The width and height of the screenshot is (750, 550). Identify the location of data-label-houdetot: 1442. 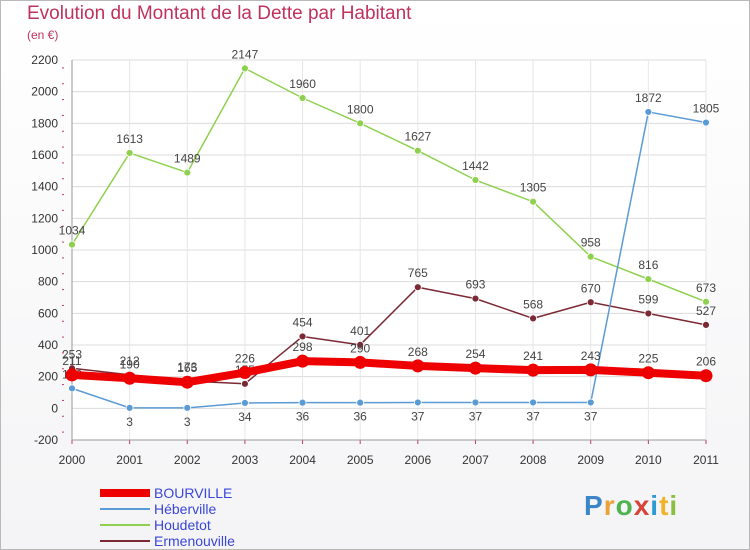
(475, 166).